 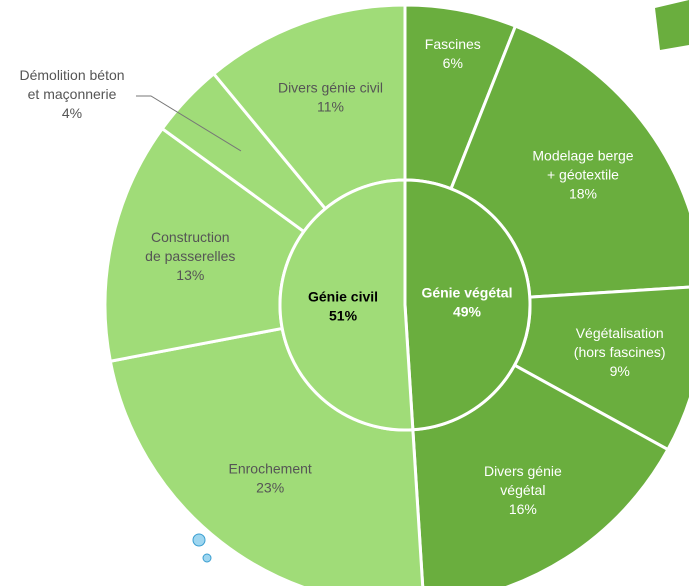 I want to click on label-line: + géotextile, so click(x=583, y=174).